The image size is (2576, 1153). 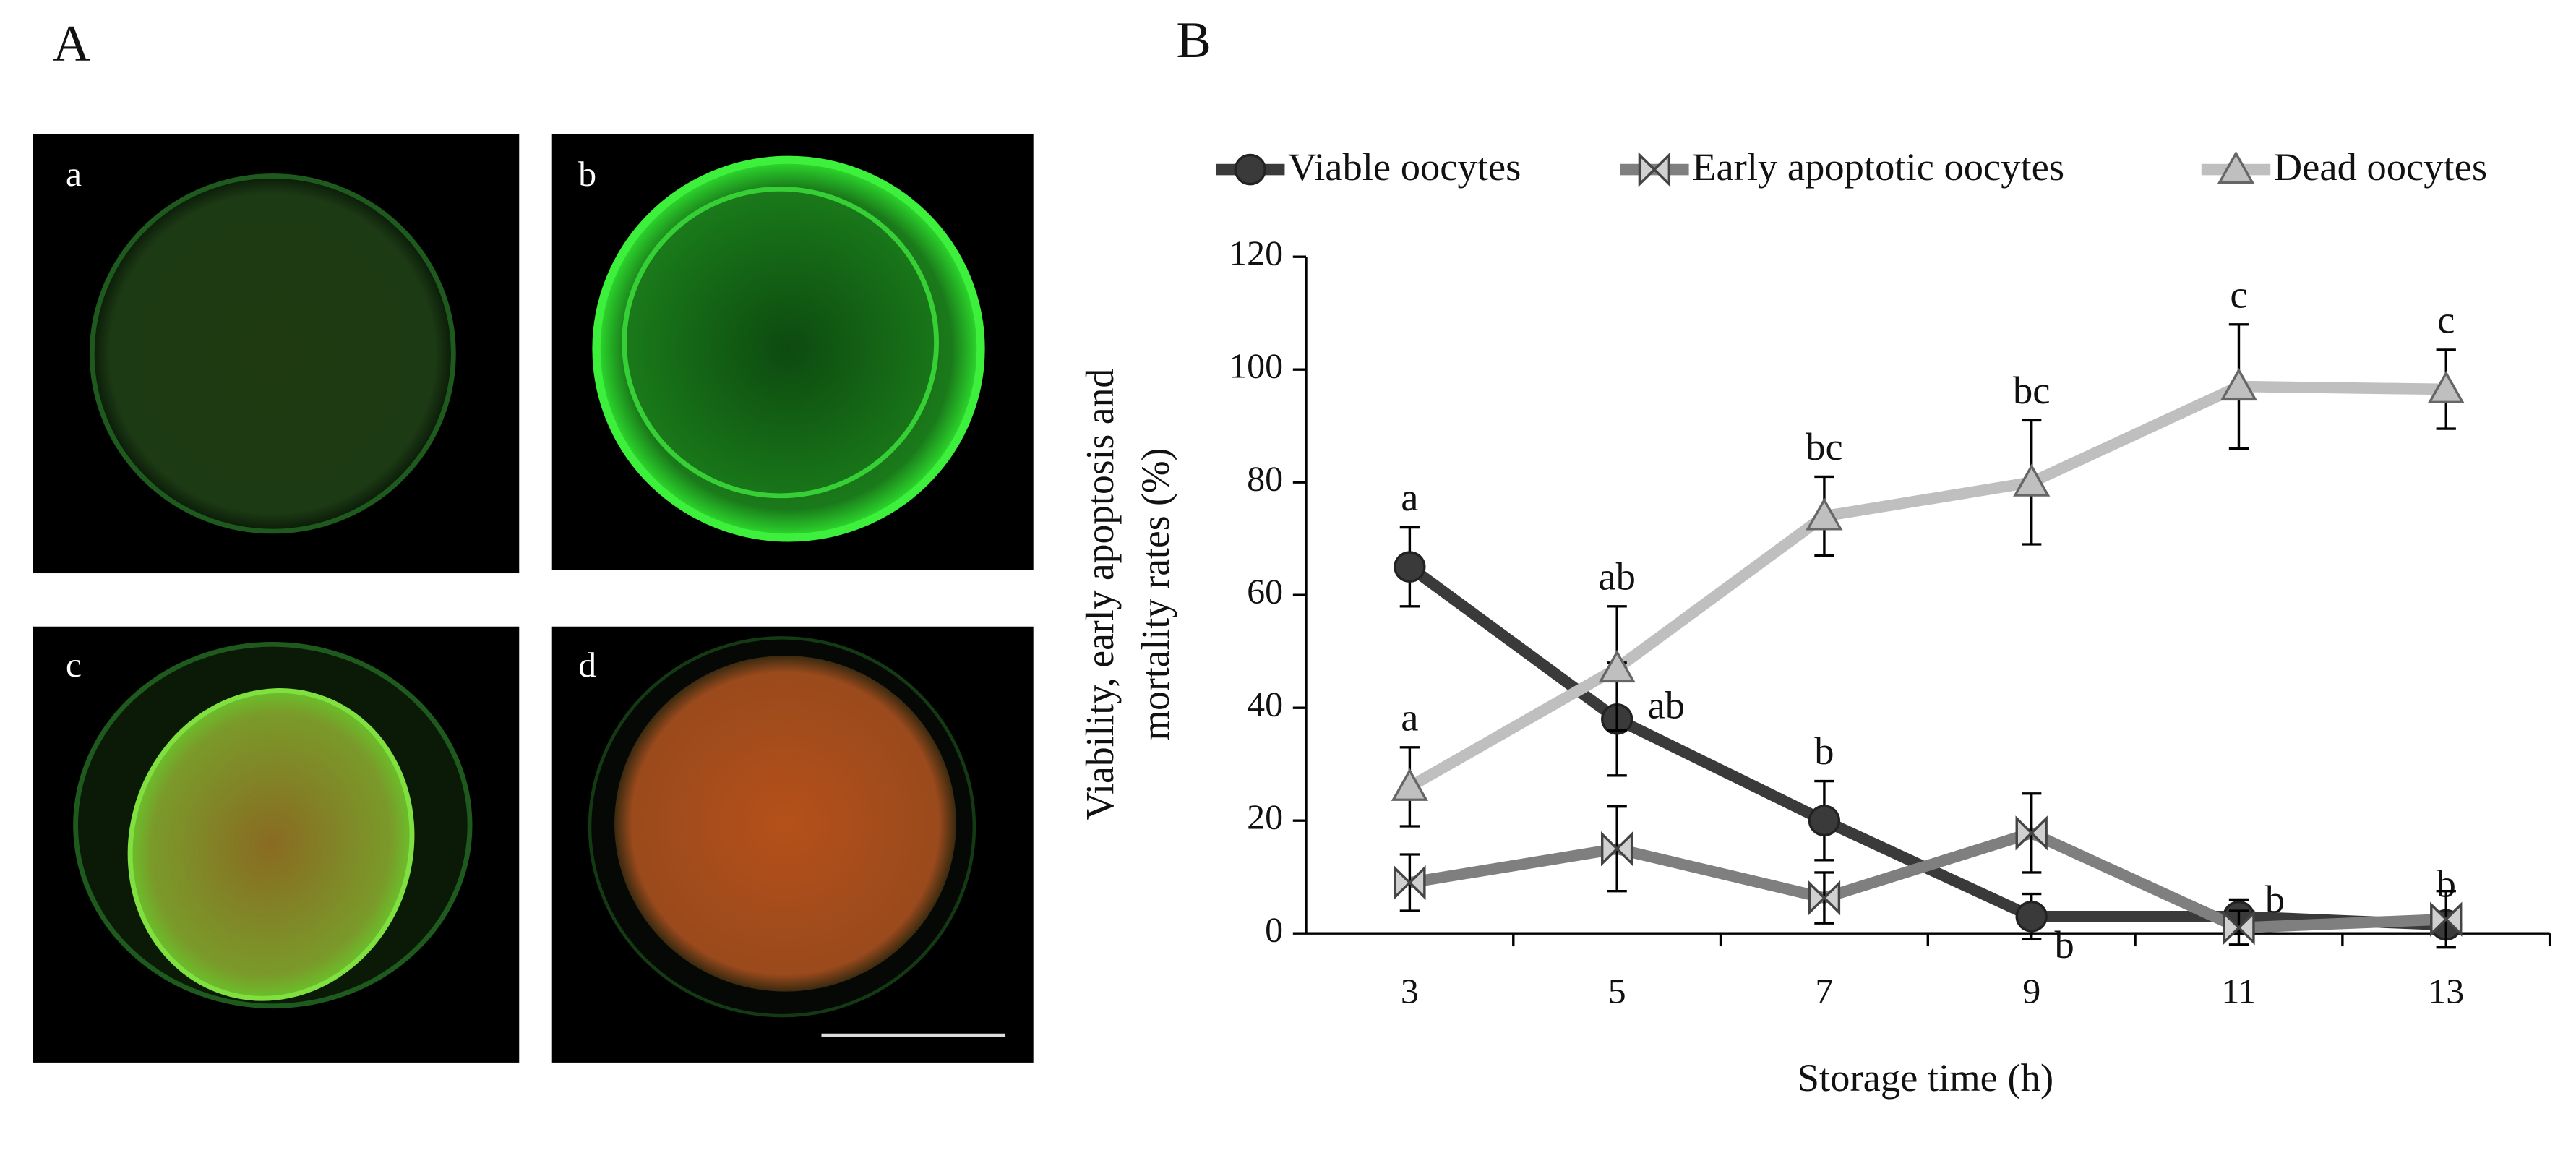 What do you see at coordinates (1193, 40) in the screenshot?
I see `panel-label: B` at bounding box center [1193, 40].